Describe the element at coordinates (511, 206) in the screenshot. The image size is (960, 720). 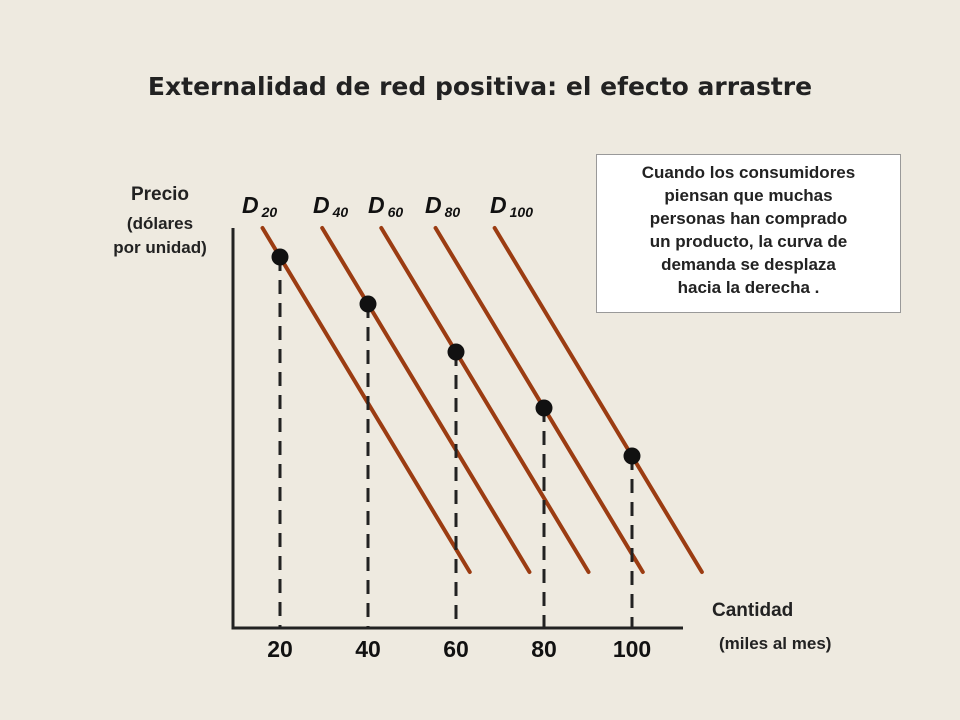
I see `curve-label-100: D 100` at that location.